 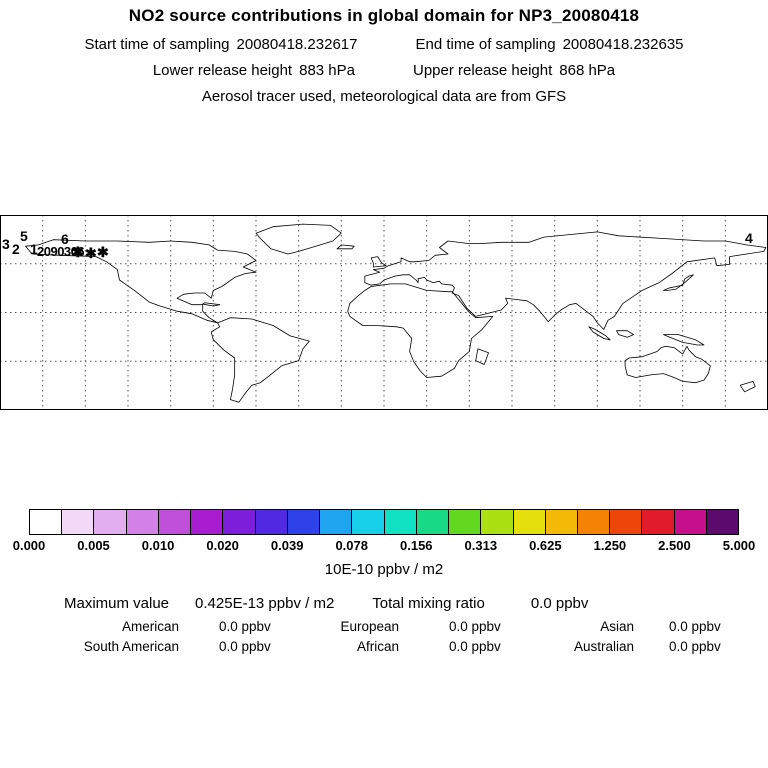 What do you see at coordinates (603, 646) in the screenshot?
I see `region-name: Australian` at bounding box center [603, 646].